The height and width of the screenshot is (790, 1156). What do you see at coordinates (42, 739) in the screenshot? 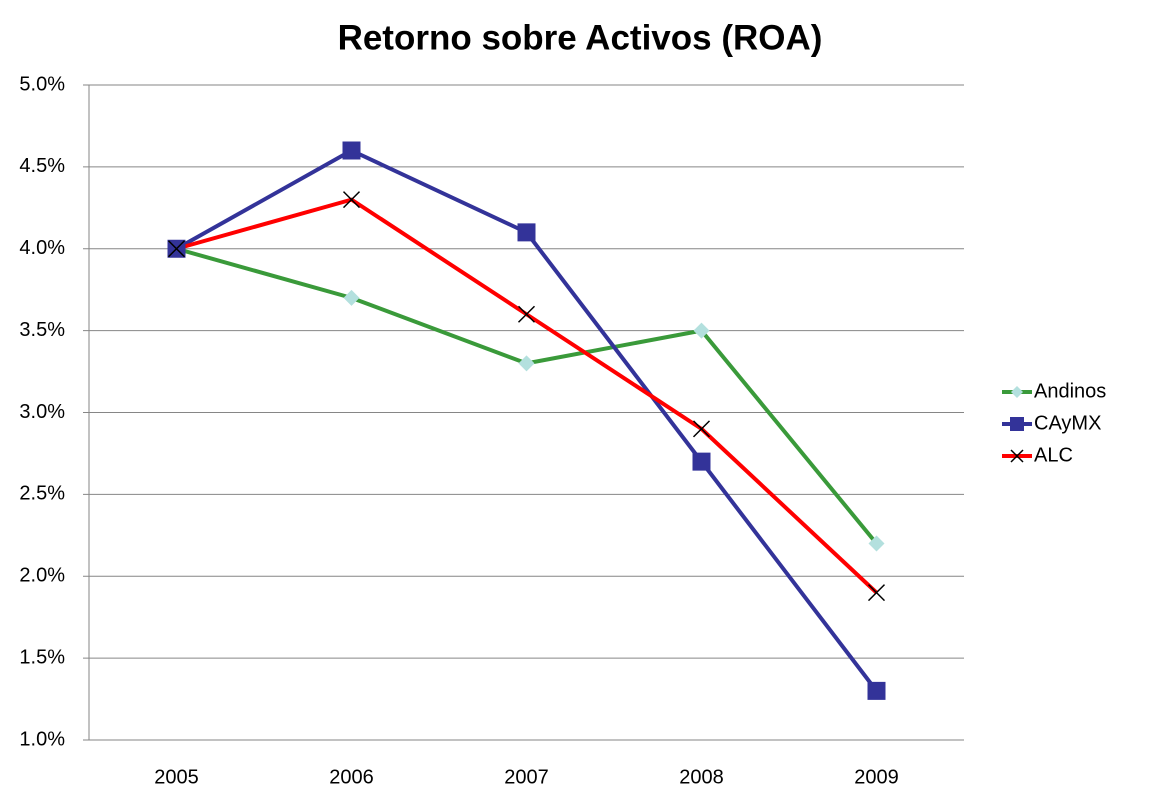
I see `y-tick-label: 1.0%` at bounding box center [42, 739].